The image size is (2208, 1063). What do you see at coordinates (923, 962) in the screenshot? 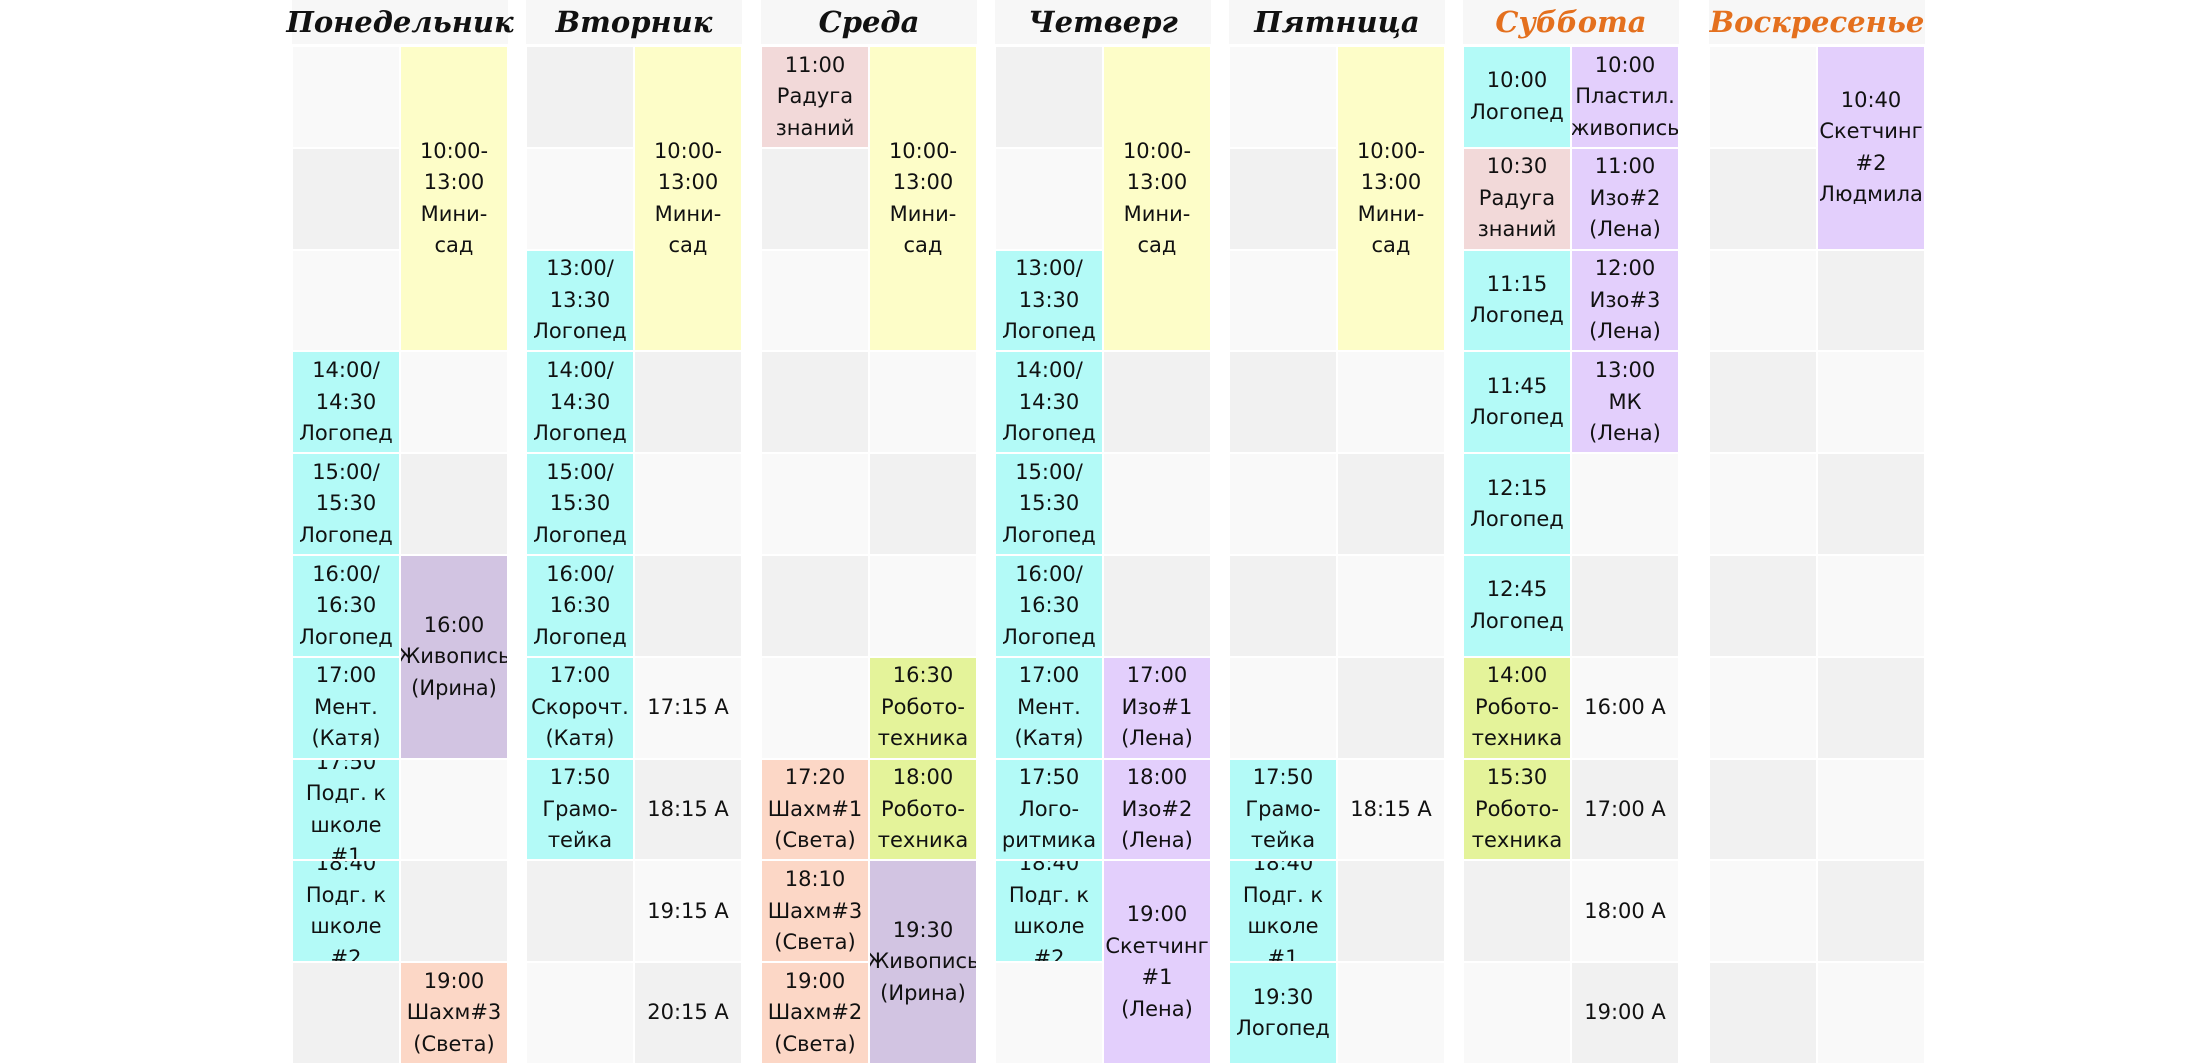
I see `schedule-cell: 19:30 Живопись (Ирина)` at bounding box center [923, 962].